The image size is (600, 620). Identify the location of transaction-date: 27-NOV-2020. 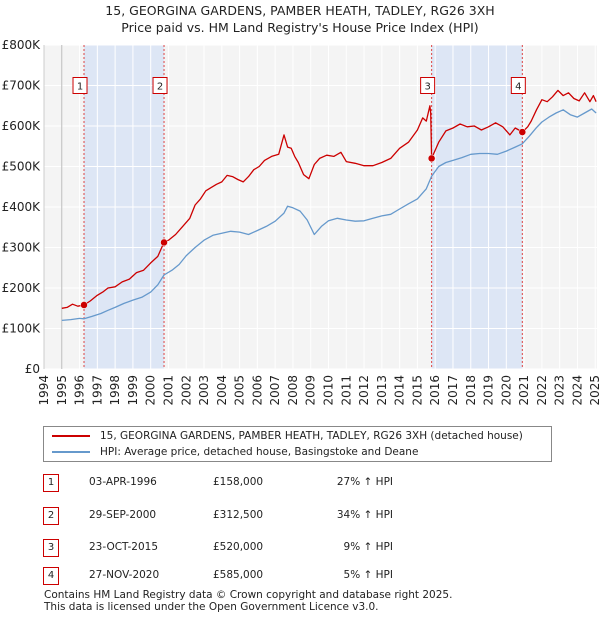
(124, 575).